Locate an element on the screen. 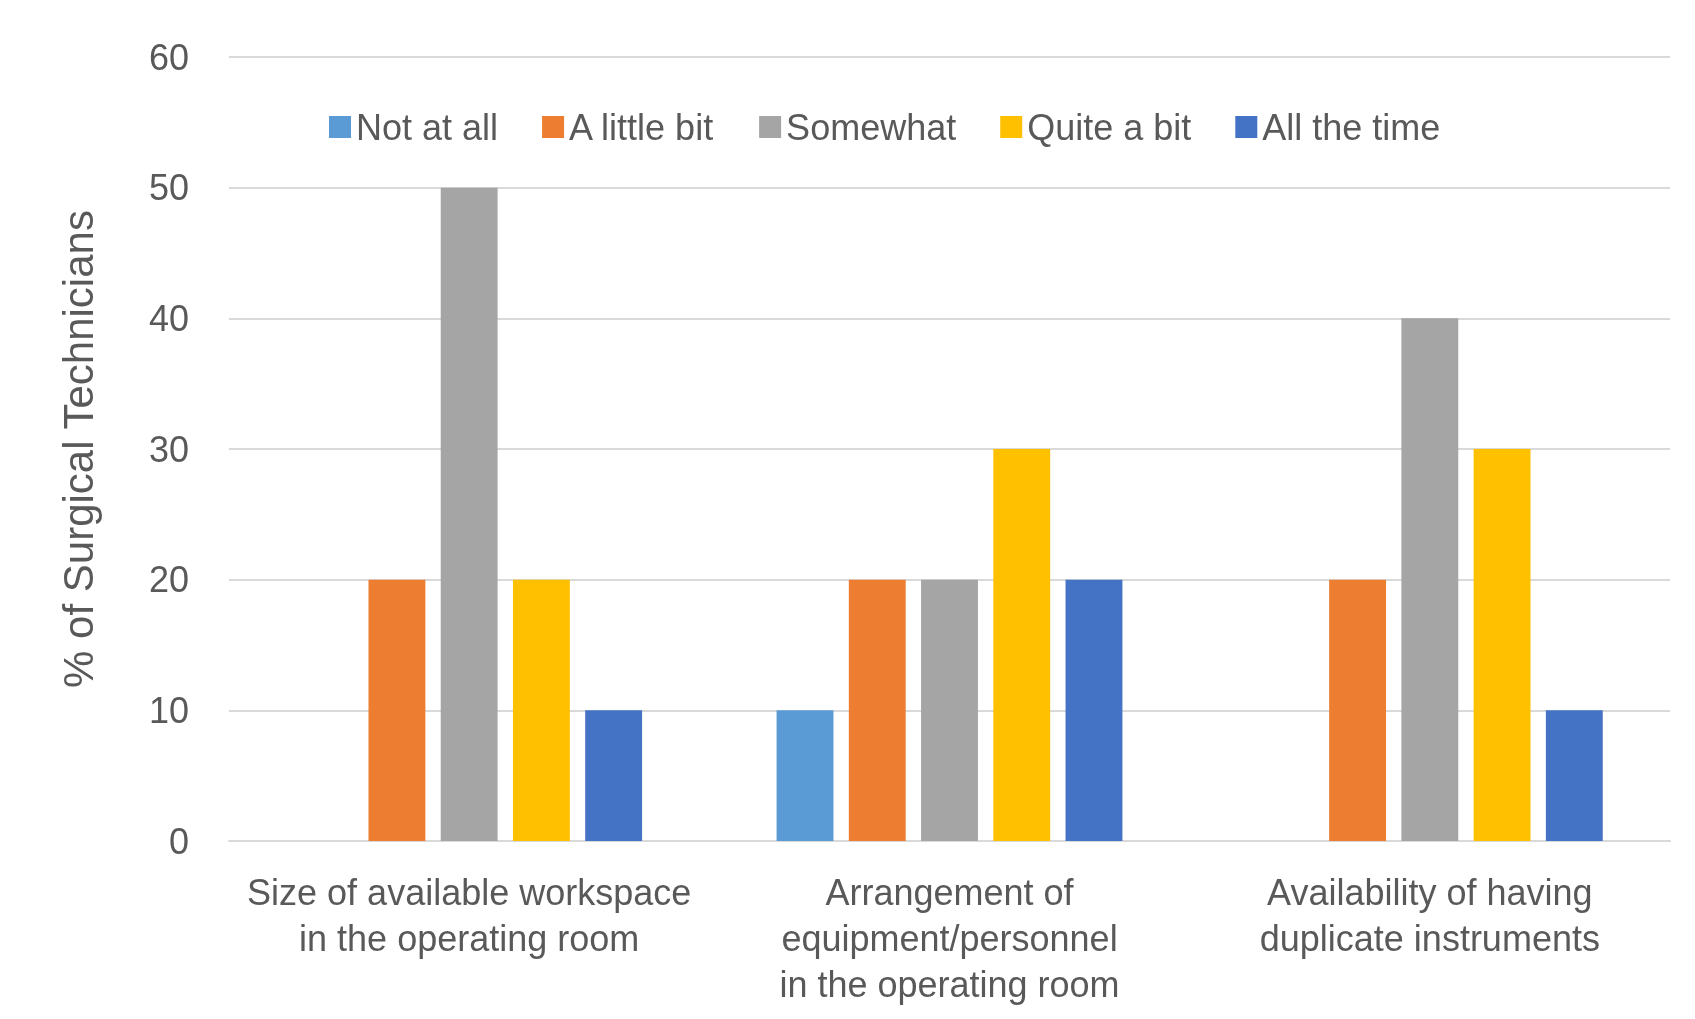 This screenshot has height=1019, width=1695. y-axis-title: % of Surgical Technicians is located at coordinates (78, 449).